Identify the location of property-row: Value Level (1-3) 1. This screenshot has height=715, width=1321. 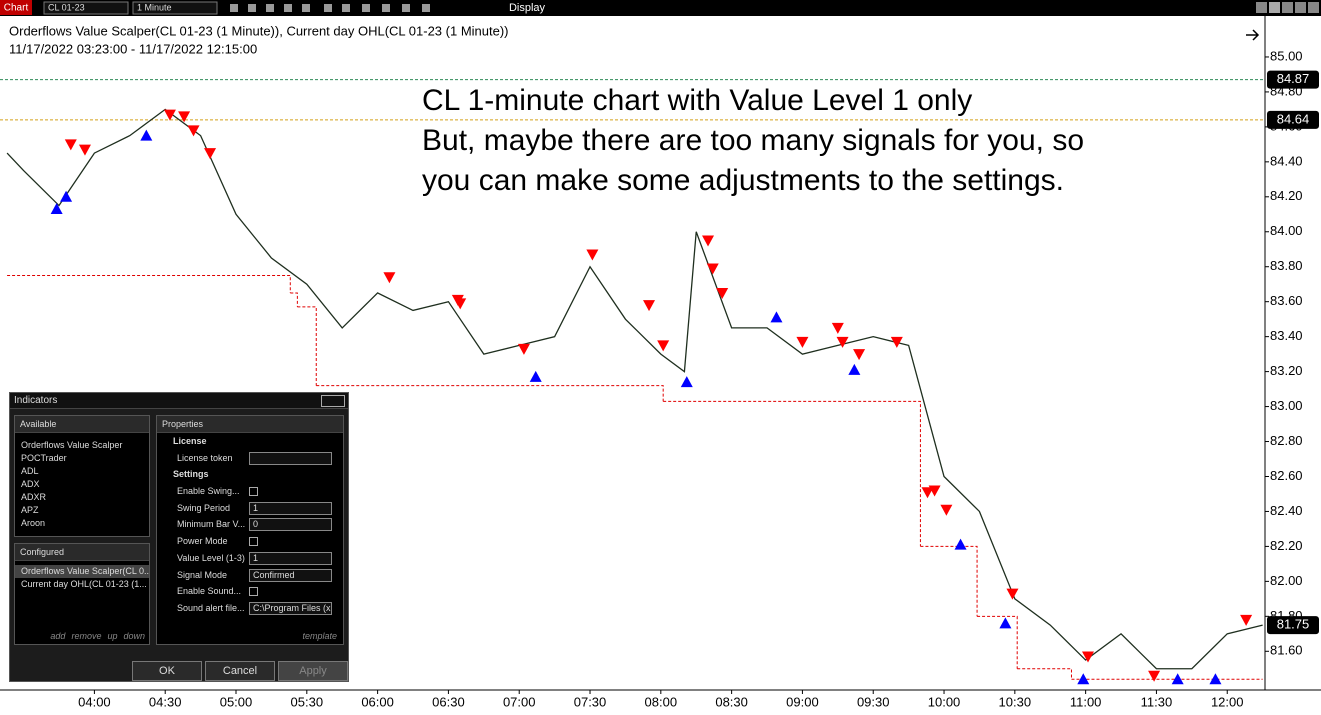
(250, 558).